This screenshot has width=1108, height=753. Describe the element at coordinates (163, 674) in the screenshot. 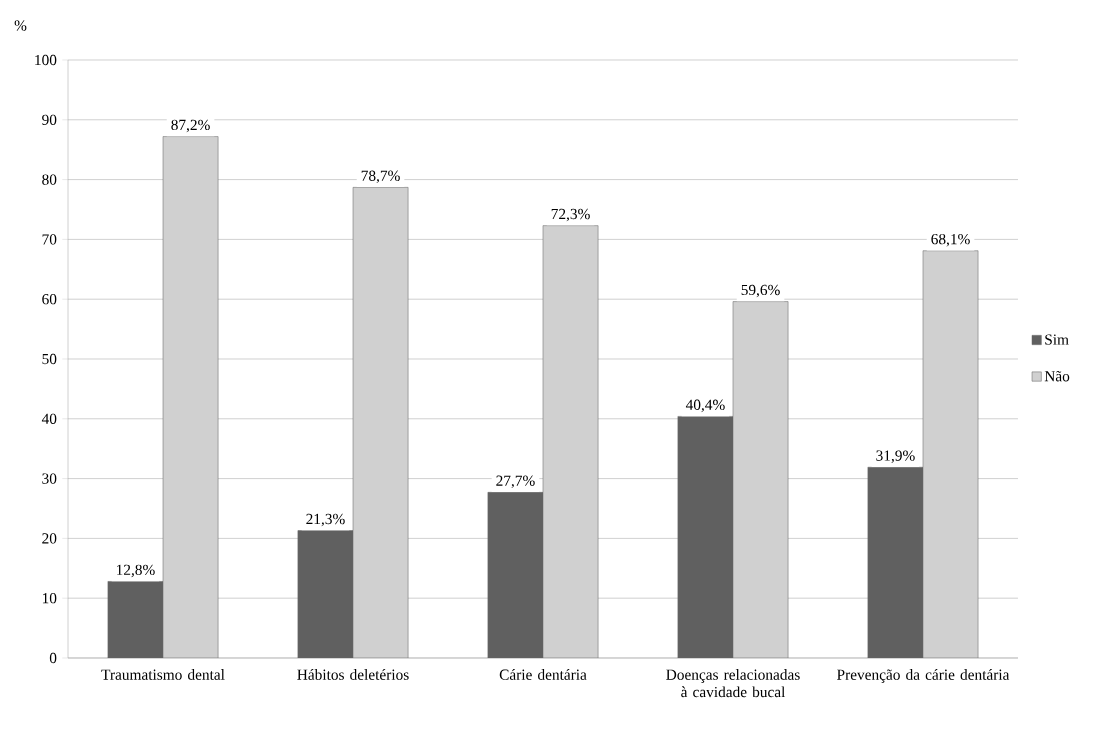

I see `x-tick-label: Traumatismo dental` at that location.